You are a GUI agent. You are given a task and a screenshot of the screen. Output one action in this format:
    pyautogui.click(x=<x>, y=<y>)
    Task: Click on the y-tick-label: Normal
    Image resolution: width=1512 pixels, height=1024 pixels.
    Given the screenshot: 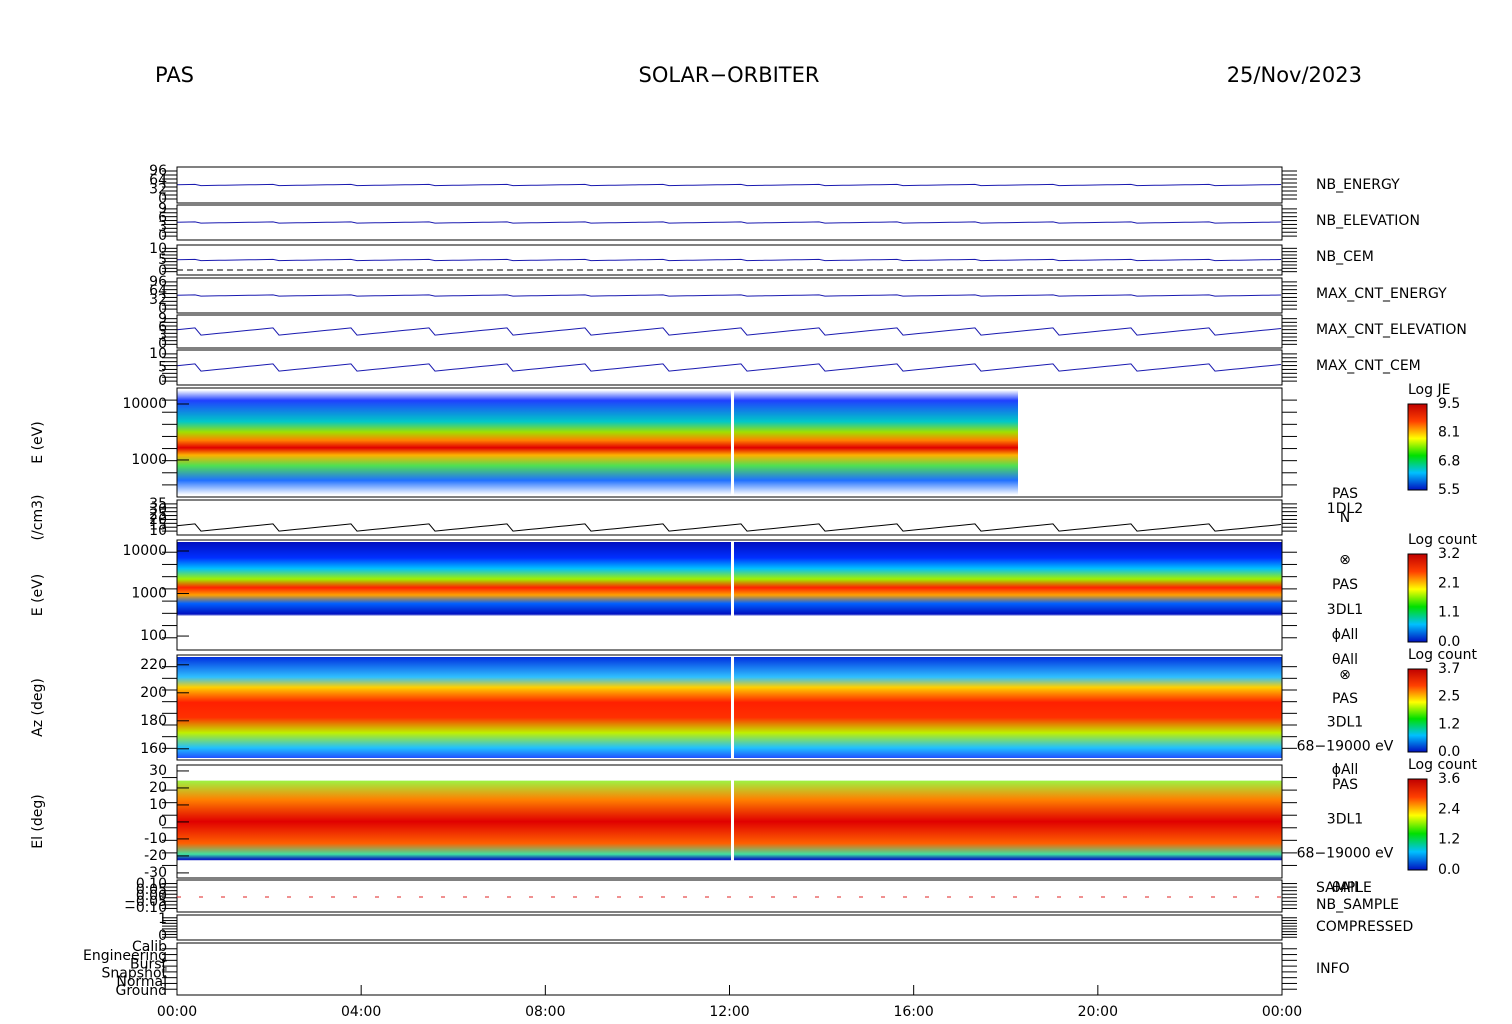 What is the action you would take?
    pyautogui.click(x=141, y=982)
    